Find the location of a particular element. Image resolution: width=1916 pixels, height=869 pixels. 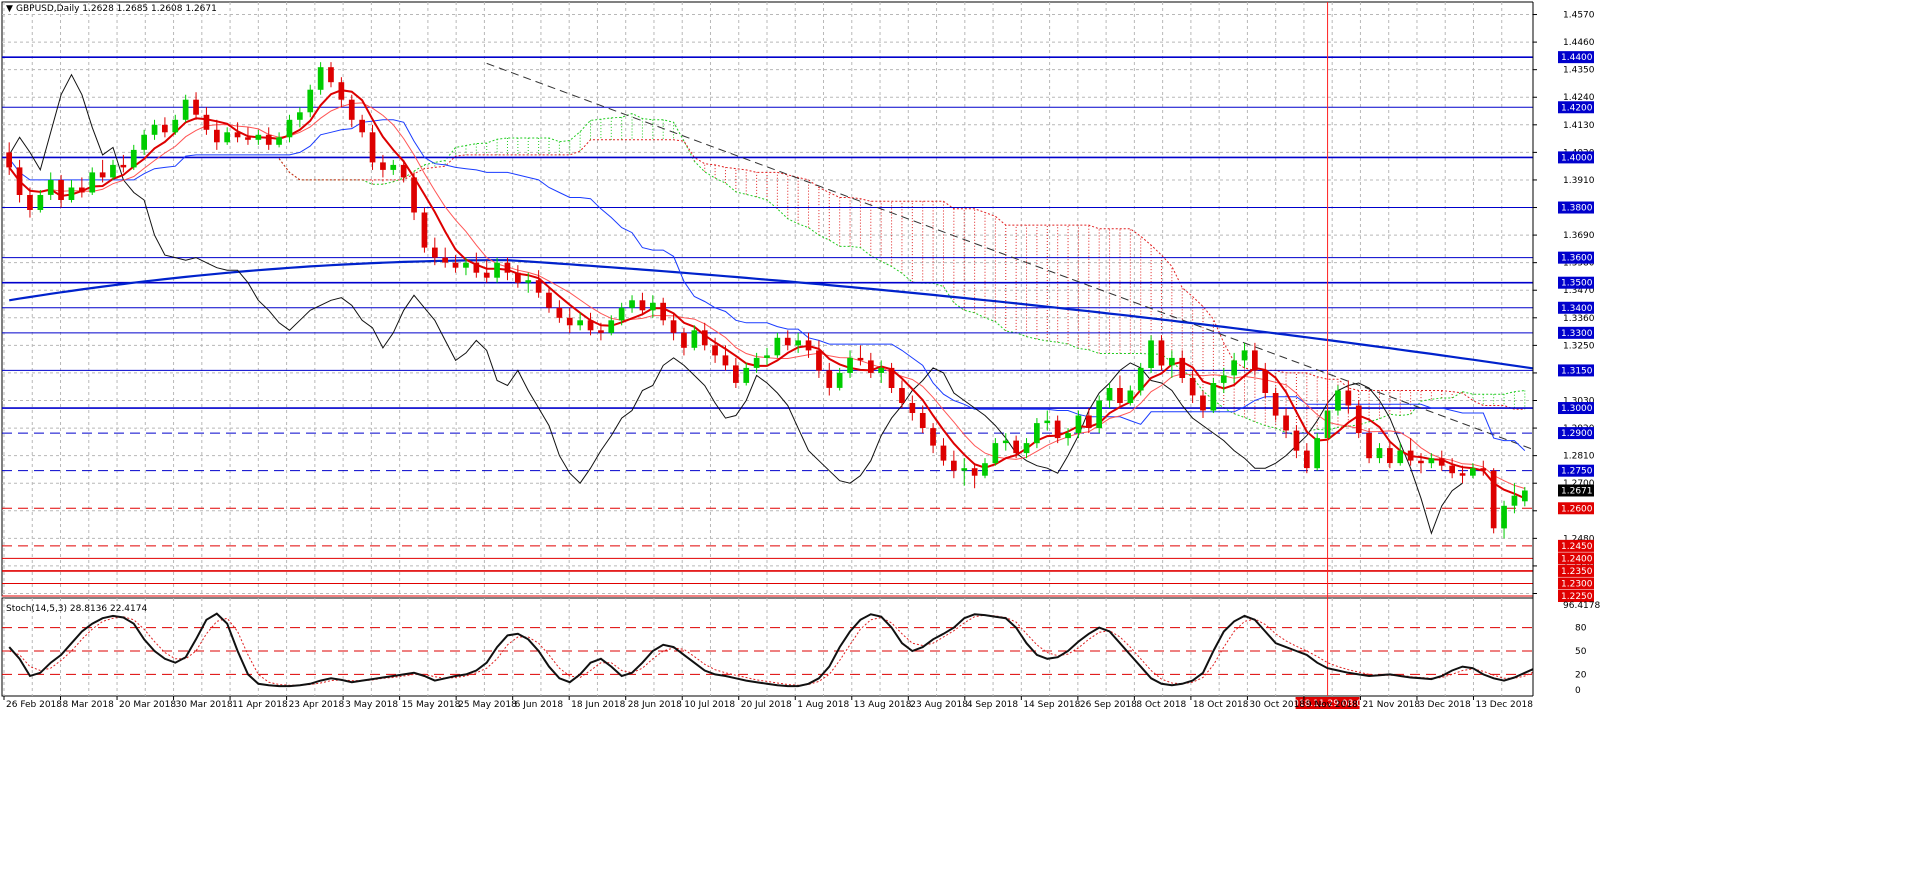

crosshair-time-text: 2018.11.29 08:00 is located at coordinates (1327, 704).